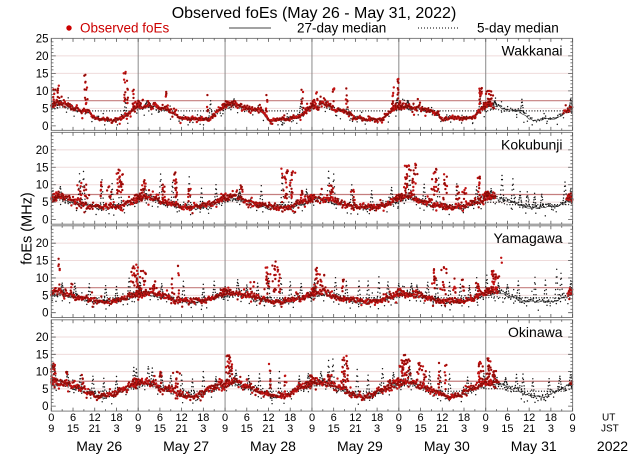  I want to click on svg-text: 27-day median, so click(341, 28).